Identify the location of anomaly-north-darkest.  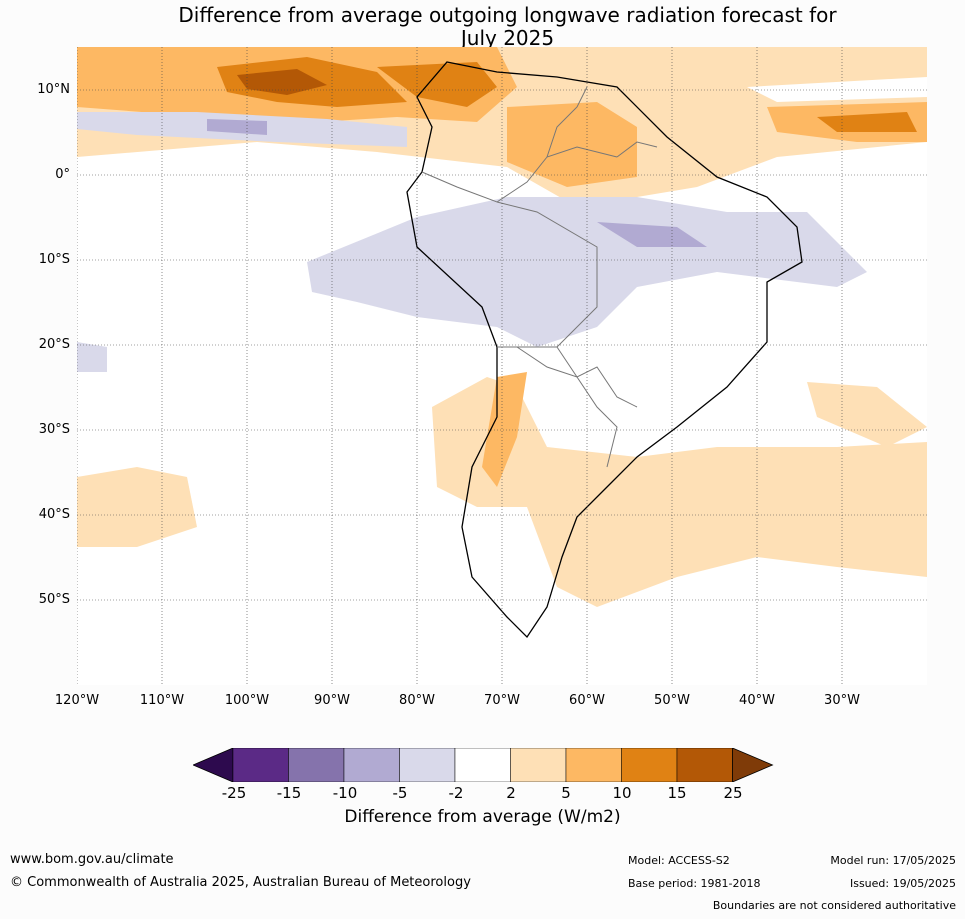
(282, 82).